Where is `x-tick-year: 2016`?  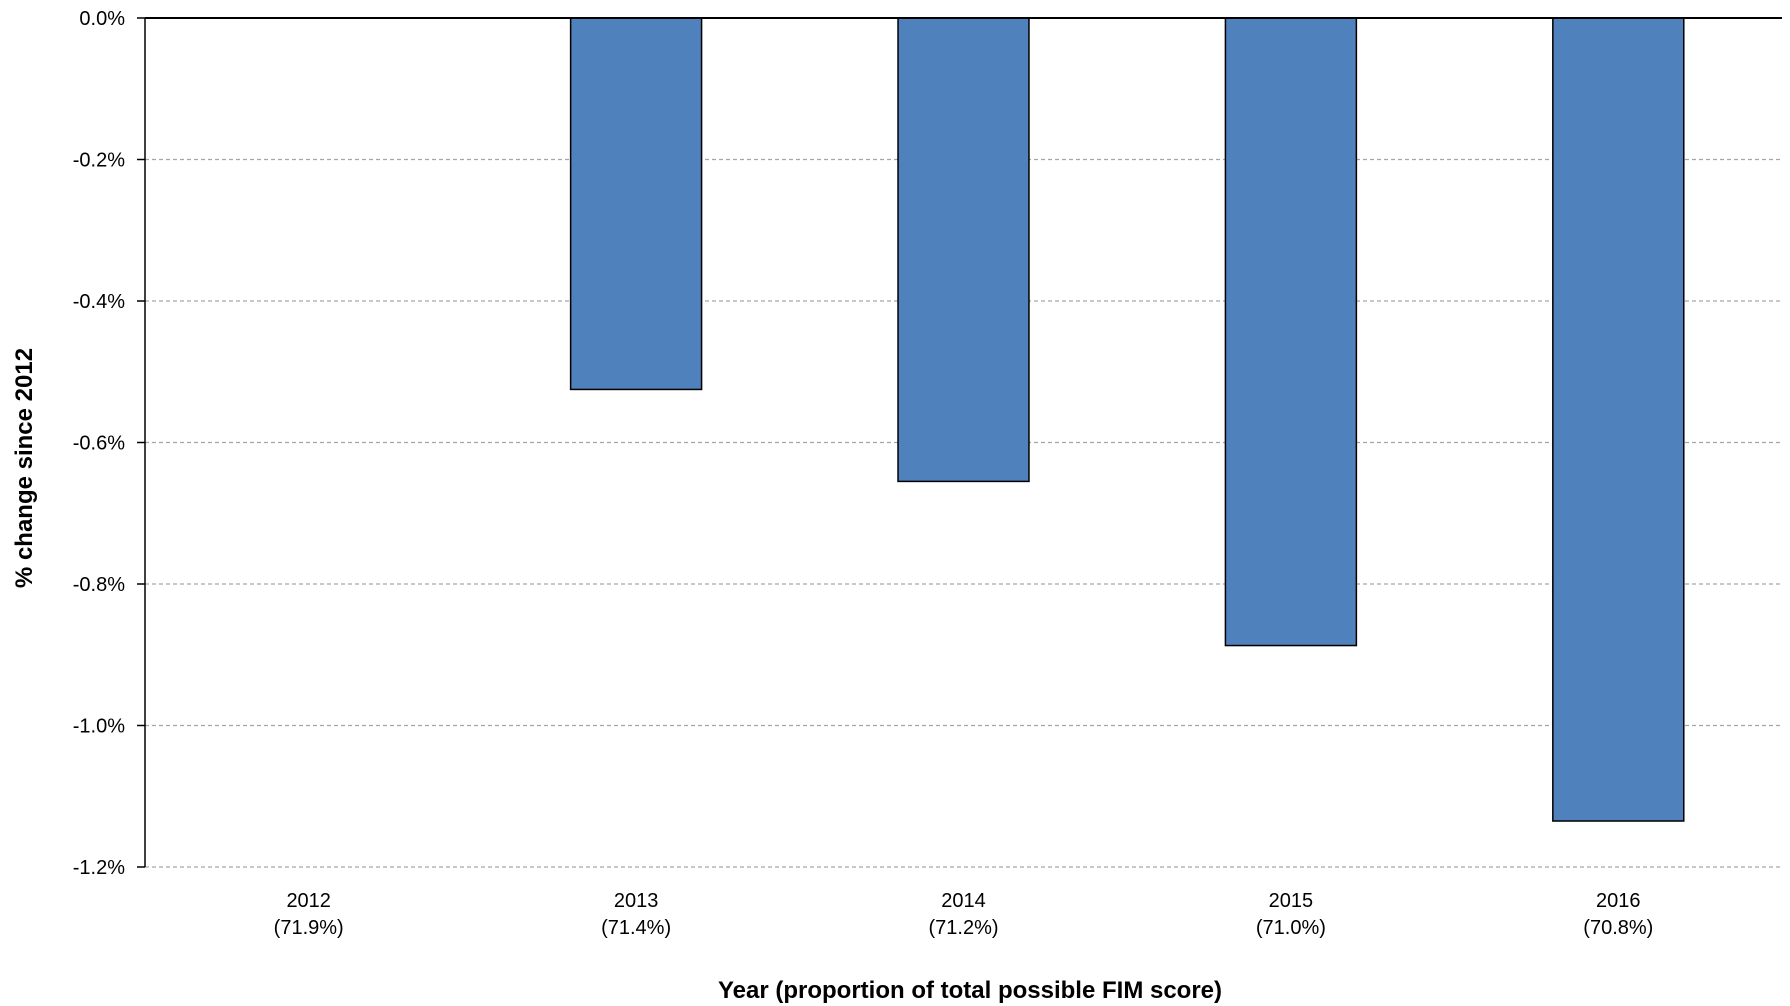
x-tick-year: 2016 is located at coordinates (1618, 901).